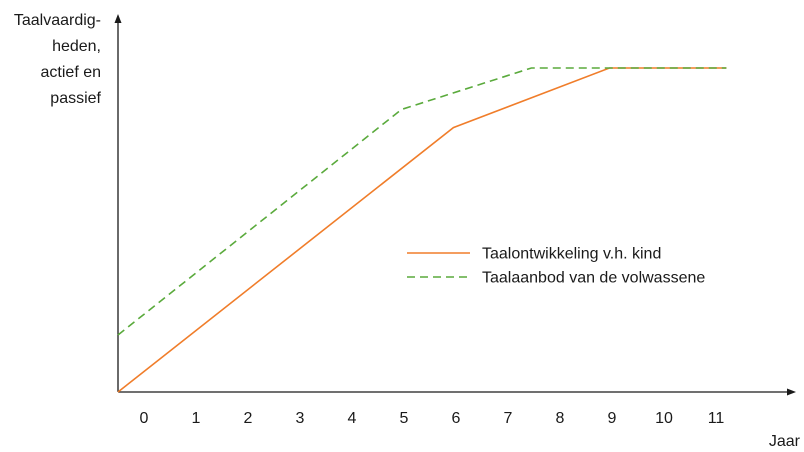  Describe the element at coordinates (432, 418) in the screenshot. I see `x-axis-ticks: 0 1 2 3 4 5 6 7 8 9 10 11` at that location.